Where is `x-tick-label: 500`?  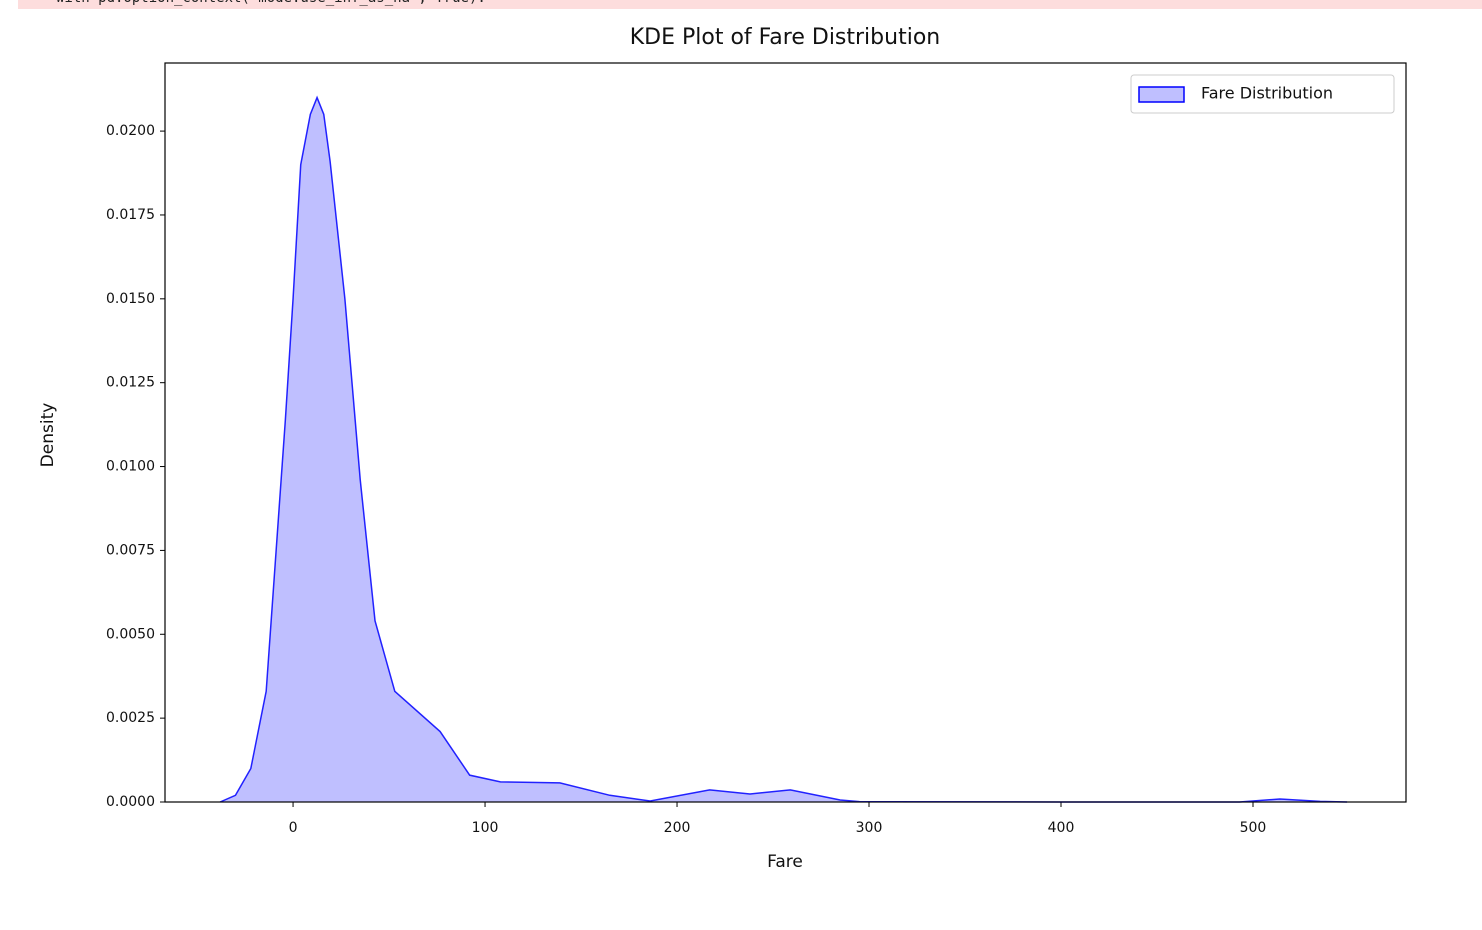
x-tick-label: 500 is located at coordinates (1253, 828).